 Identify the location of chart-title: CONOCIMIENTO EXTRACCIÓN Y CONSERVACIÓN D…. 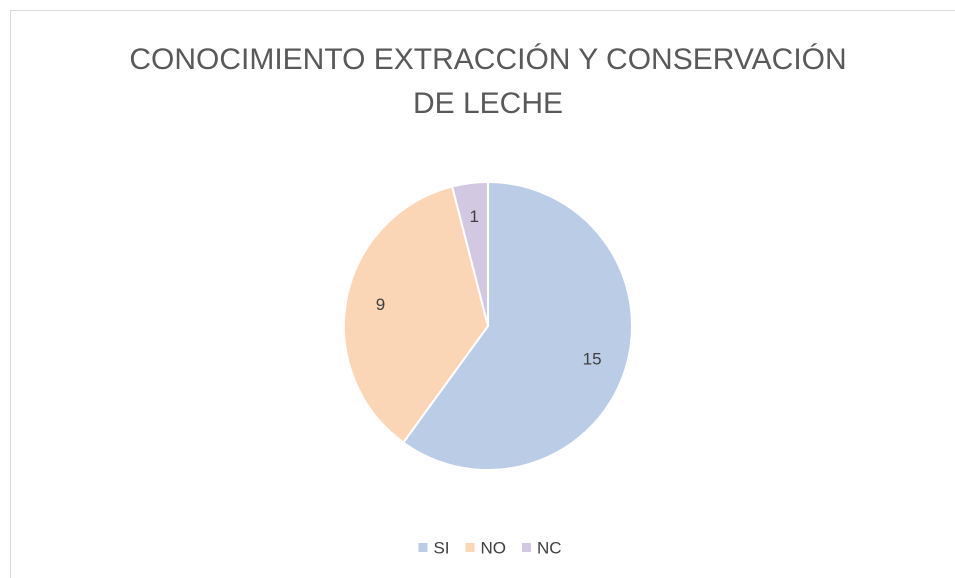
(488, 81).